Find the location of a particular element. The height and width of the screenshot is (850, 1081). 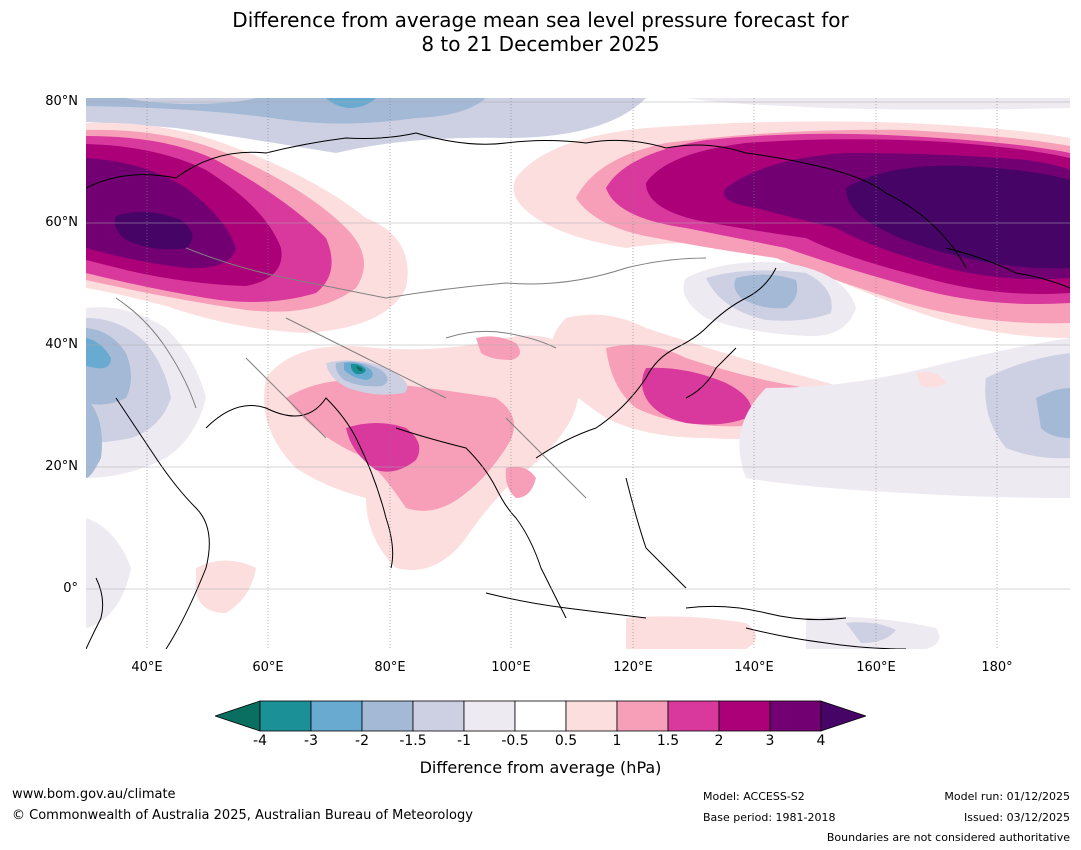

south-asia-high-anomaly is located at coordinates (422, 452).